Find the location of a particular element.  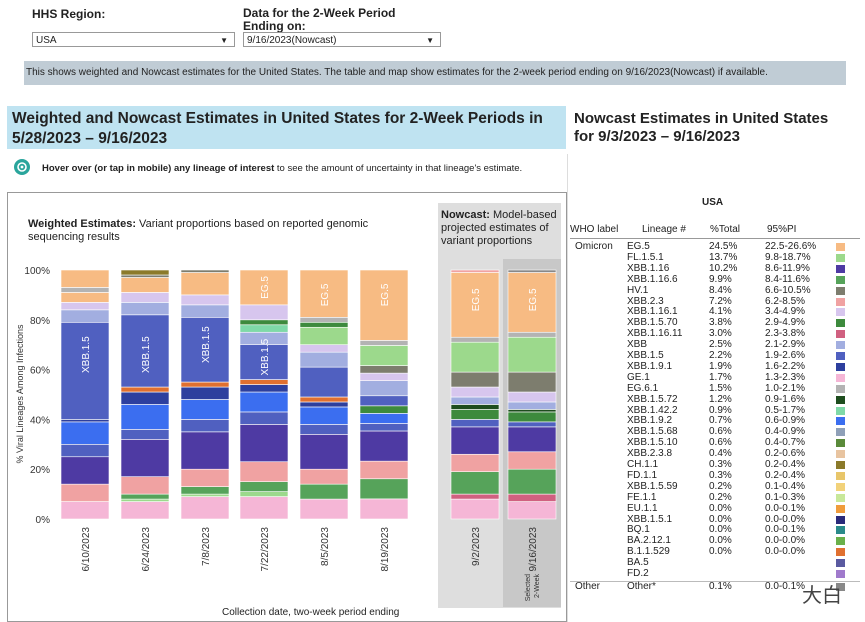

table-group-divider is located at coordinates (715, 581).